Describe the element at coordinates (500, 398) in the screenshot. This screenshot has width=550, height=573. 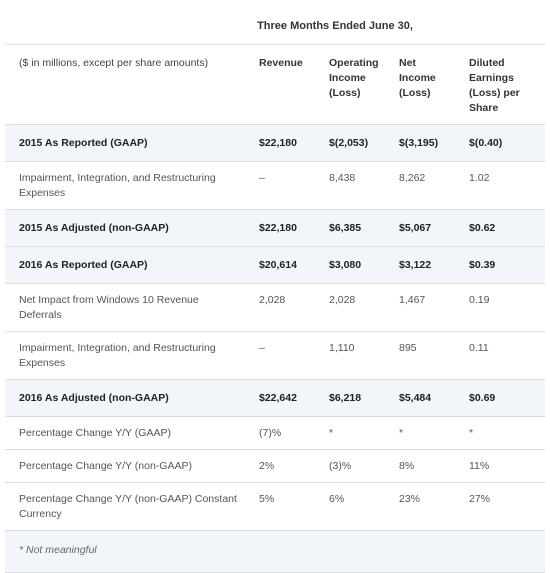
I see `cell-eps: $0.69` at that location.